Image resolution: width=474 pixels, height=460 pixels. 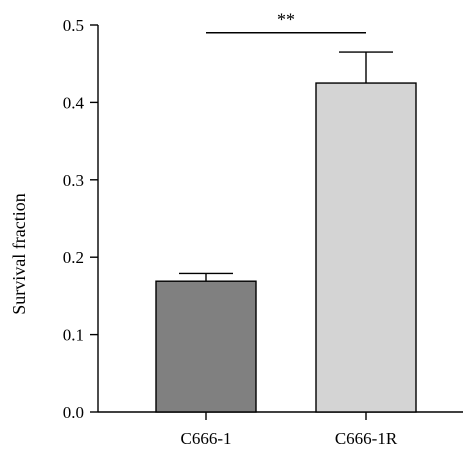 I want to click on y-tick-label: 0.2, so click(x=73, y=257).